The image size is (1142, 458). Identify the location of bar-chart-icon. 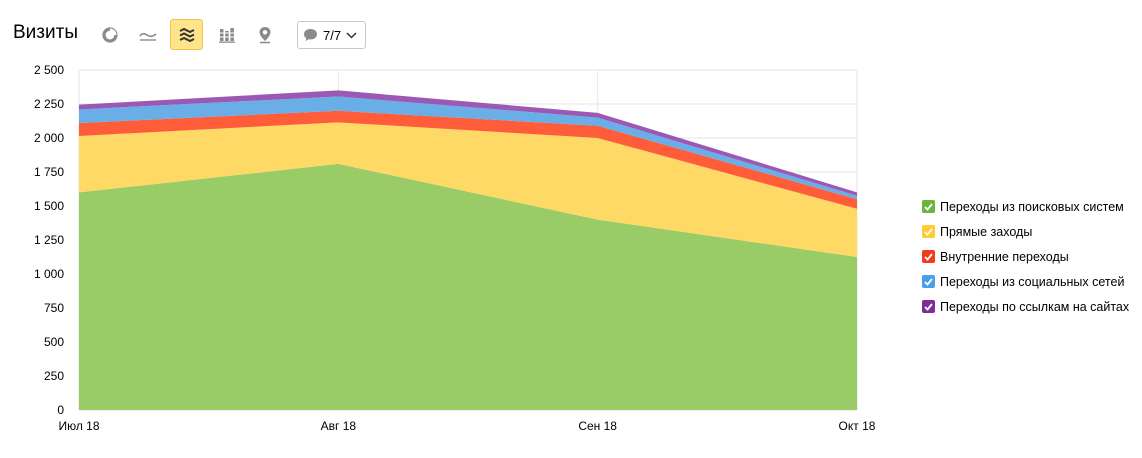
(226, 35).